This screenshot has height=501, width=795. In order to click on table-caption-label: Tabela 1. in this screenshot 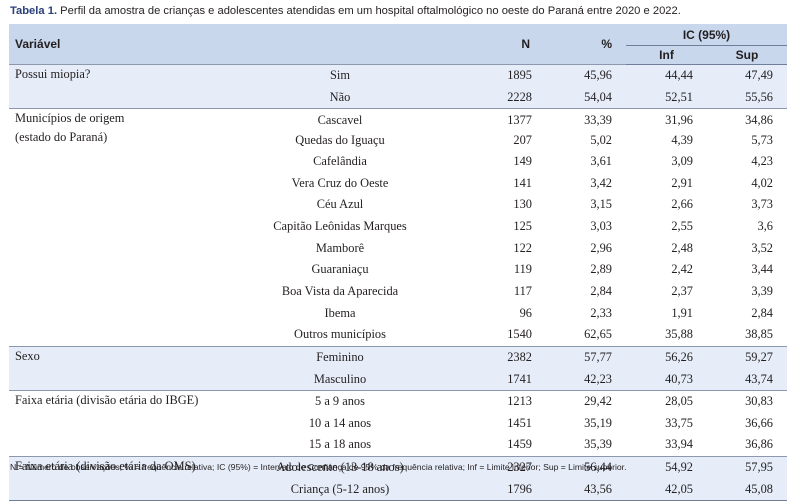, I will do `click(34, 11)`.